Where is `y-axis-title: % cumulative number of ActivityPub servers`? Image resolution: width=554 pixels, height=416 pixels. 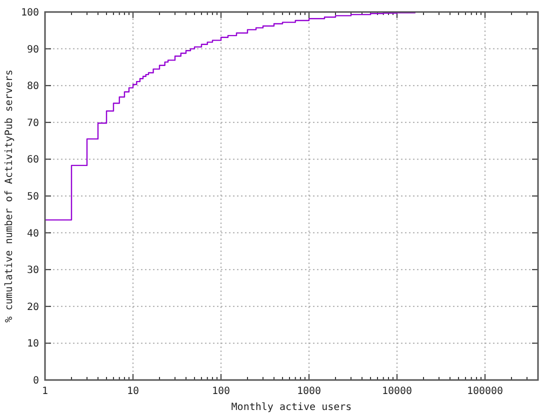
y-axis-title: % cumulative number of ActivityPub servers is located at coordinates (9, 196).